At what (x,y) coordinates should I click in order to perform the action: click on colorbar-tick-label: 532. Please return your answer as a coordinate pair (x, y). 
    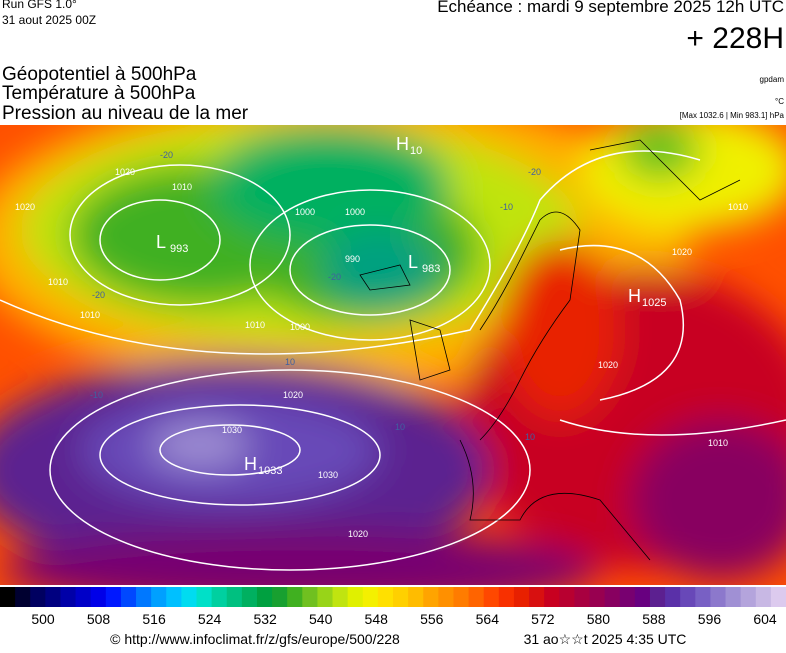
    Looking at the image, I should click on (265, 619).